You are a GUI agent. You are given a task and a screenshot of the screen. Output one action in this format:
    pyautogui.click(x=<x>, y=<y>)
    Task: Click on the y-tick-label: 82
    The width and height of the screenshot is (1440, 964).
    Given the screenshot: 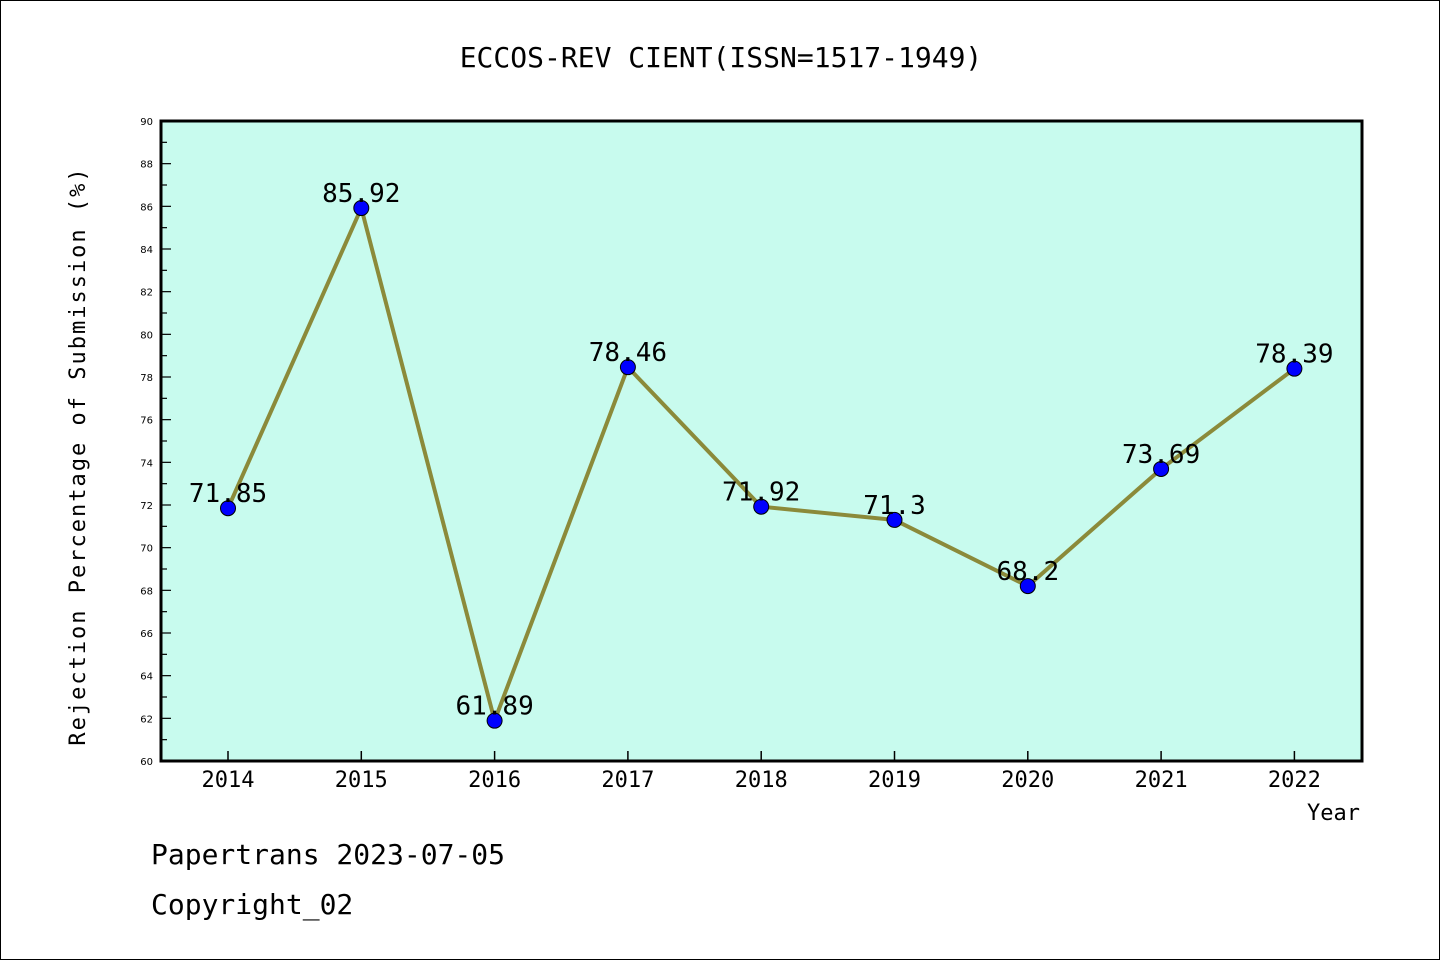 What is the action you would take?
    pyautogui.click(x=146, y=293)
    